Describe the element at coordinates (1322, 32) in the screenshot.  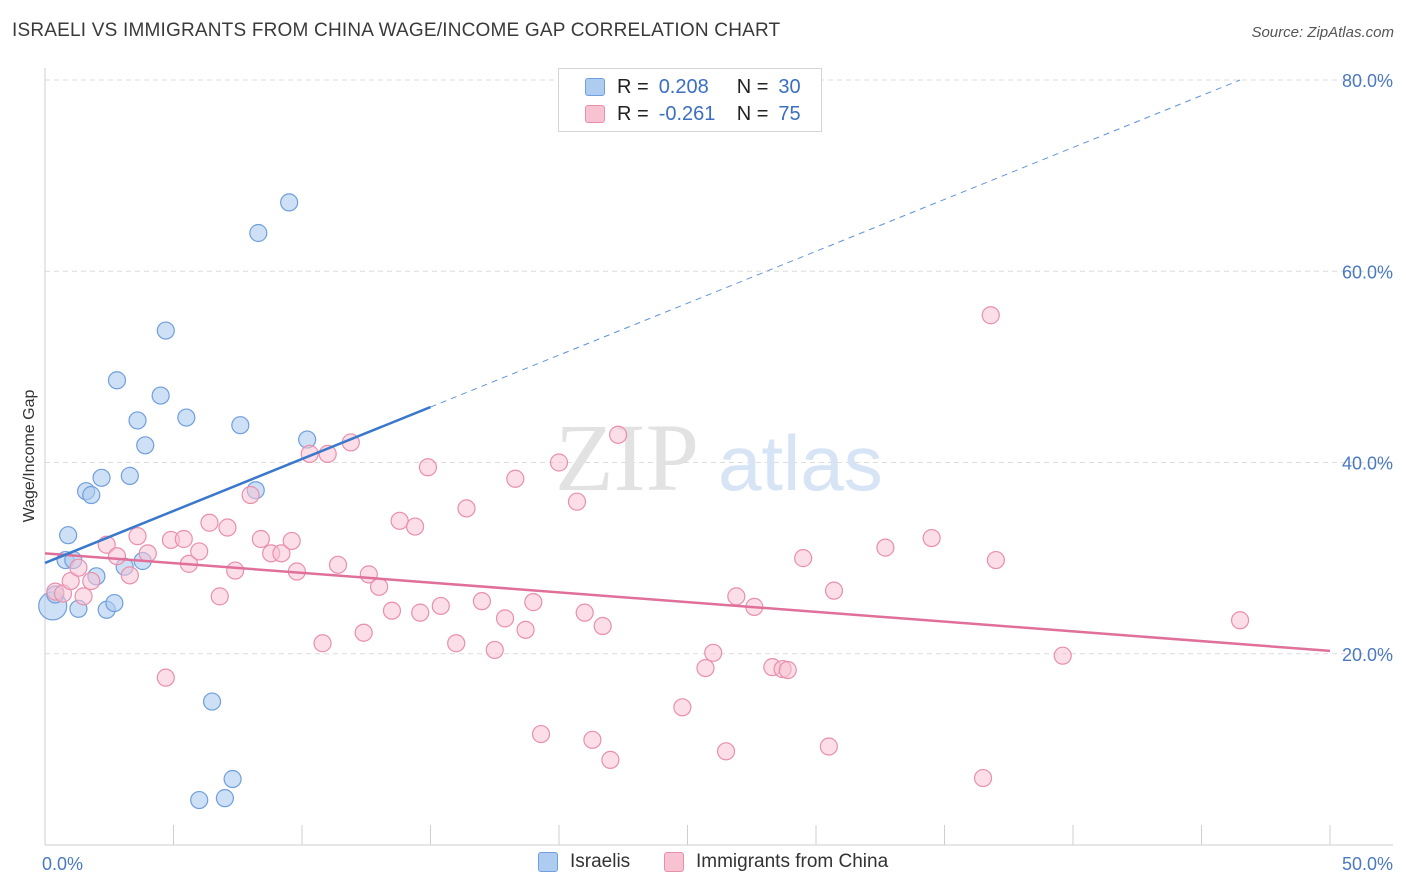
I see `source-label: Source: ZipAtlas.com` at that location.